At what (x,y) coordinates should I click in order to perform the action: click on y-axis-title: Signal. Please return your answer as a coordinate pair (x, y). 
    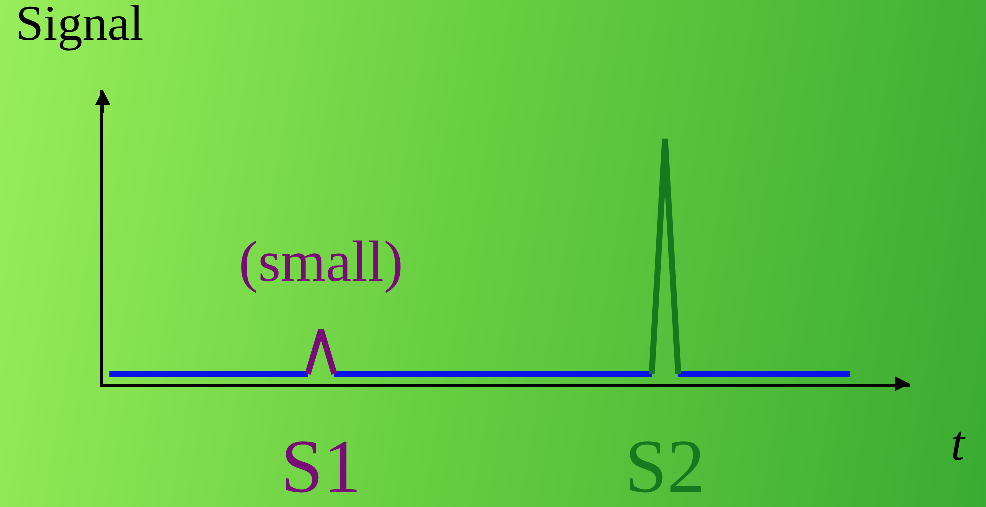
    Looking at the image, I should click on (80, 25).